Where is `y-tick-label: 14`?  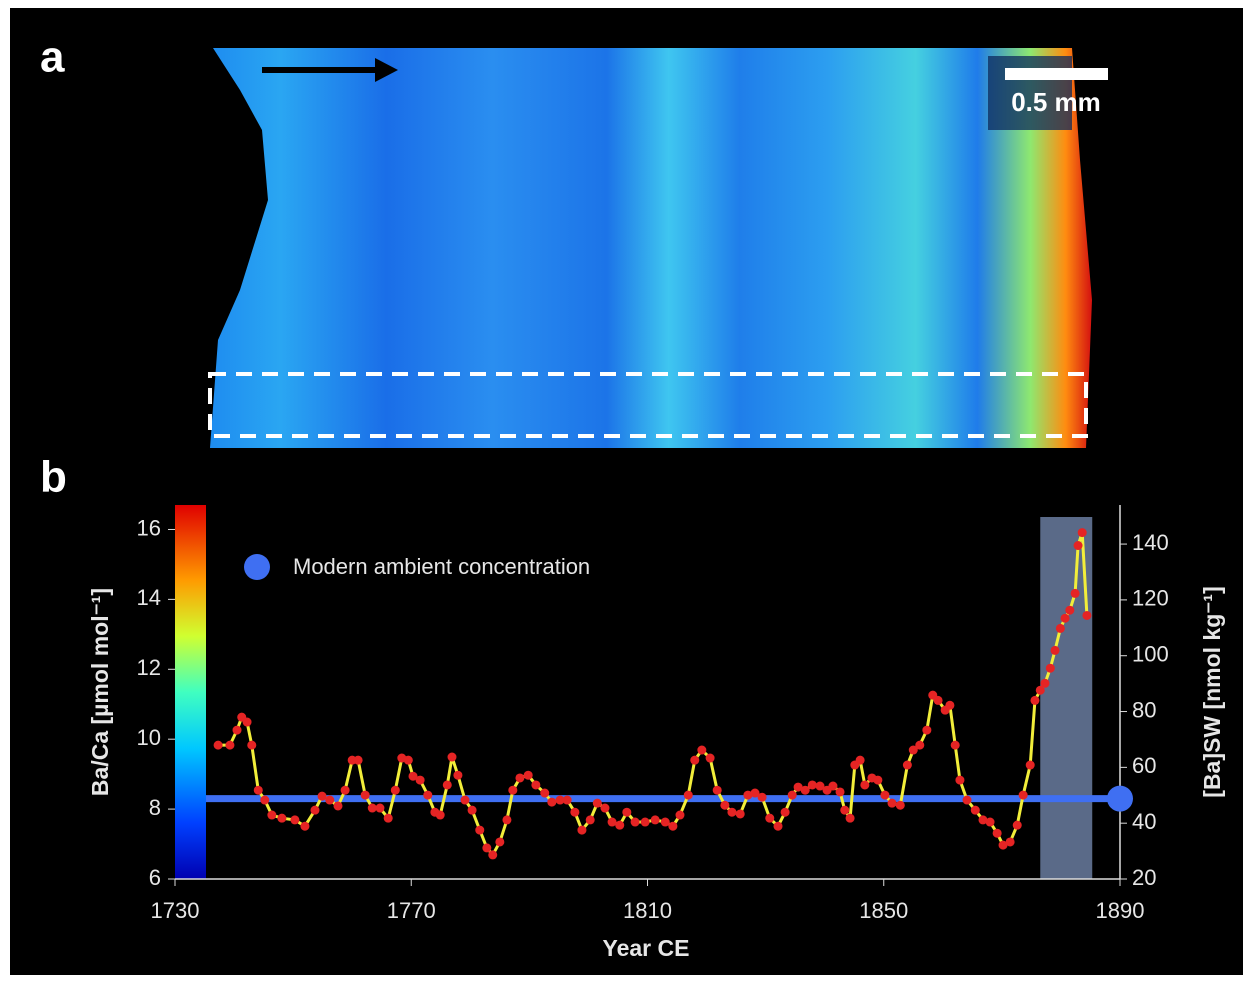 y-tick-label: 14 is located at coordinates (149, 597).